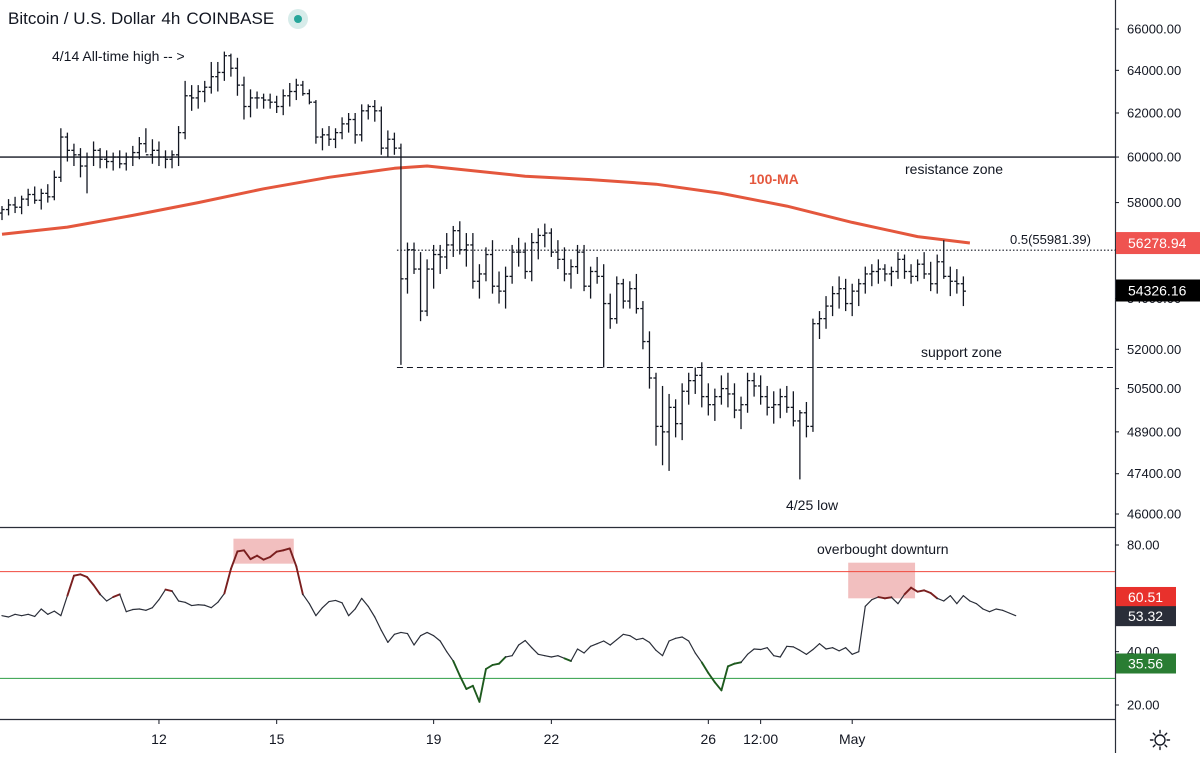  I want to click on price-axis-tick-label: 58000.00, so click(1154, 202).